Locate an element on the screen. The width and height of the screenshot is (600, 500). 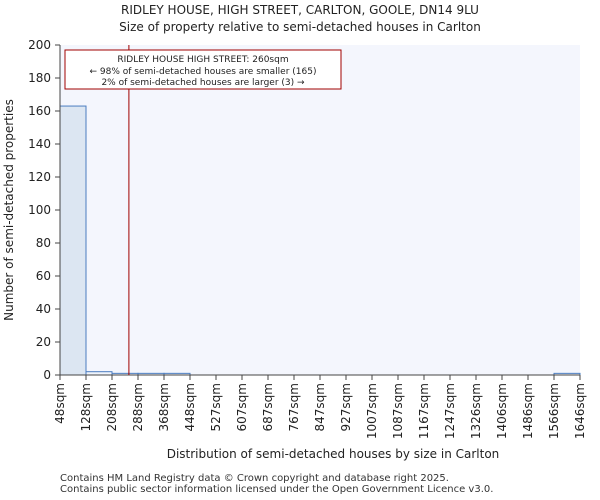
y-axis-label: Number of semi-detached properties is located at coordinates (9, 210).